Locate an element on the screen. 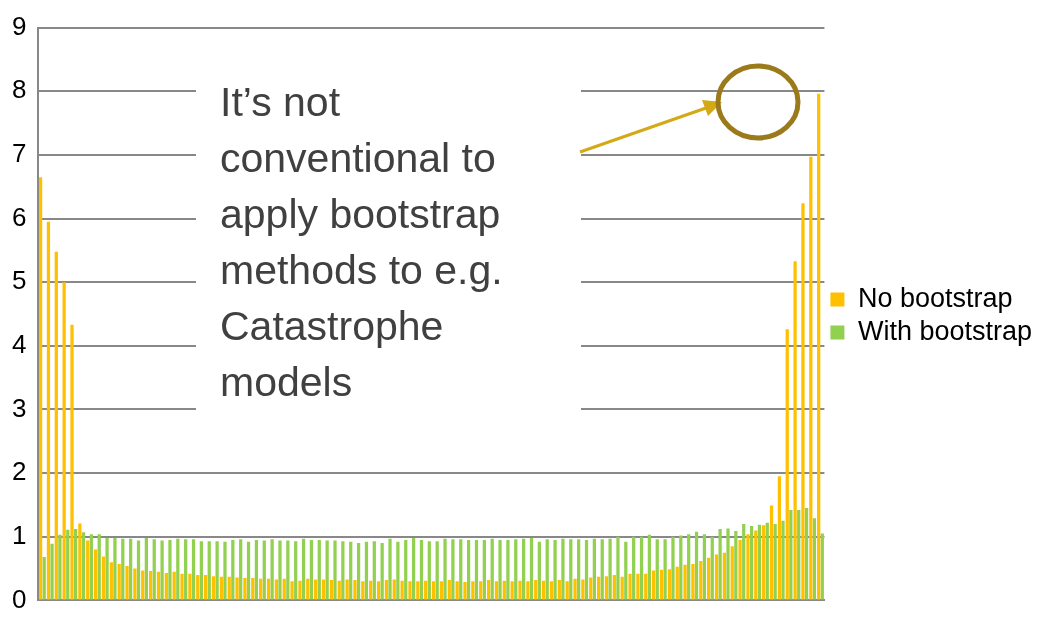 The height and width of the screenshot is (628, 1042). y-tick-label: 3 is located at coordinates (19, 407).